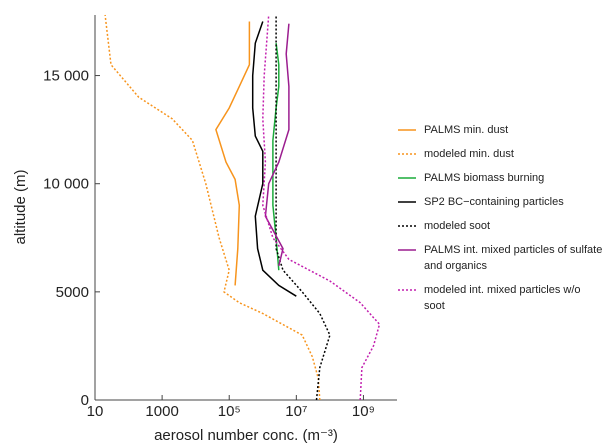 The height and width of the screenshot is (447, 609). I want to click on x-axis-label: aerosol number conc. (m⁻³), so click(246, 435).